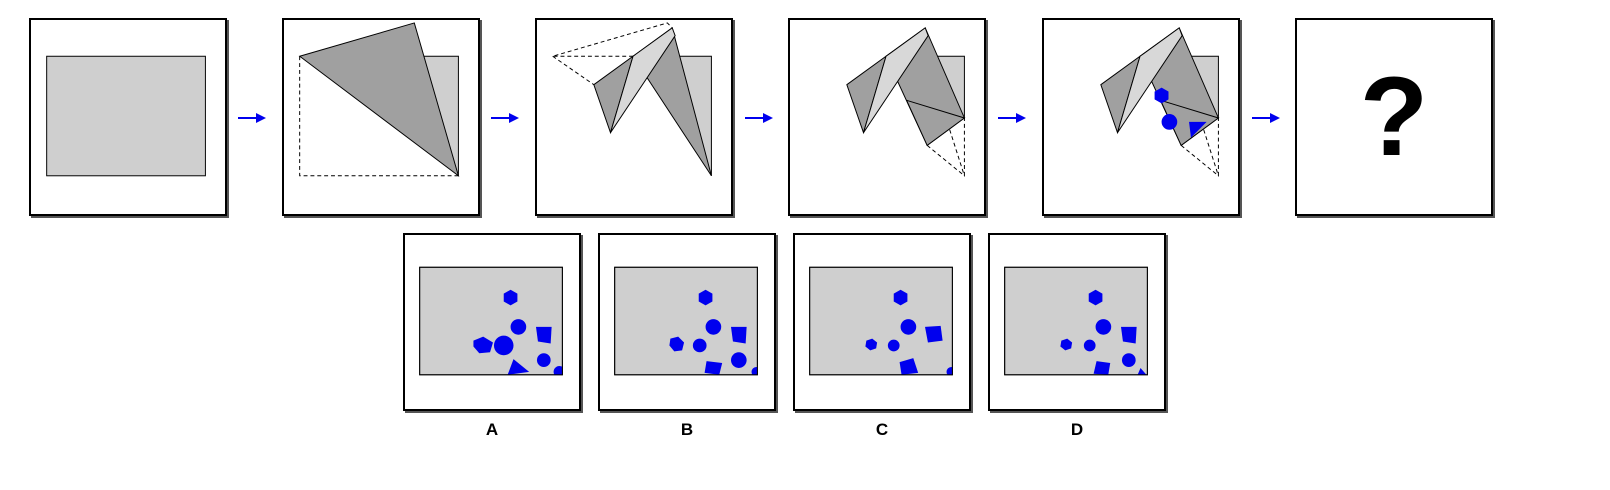 The height and width of the screenshot is (490, 1610). I want to click on option-c-diagram, so click(881, 321).